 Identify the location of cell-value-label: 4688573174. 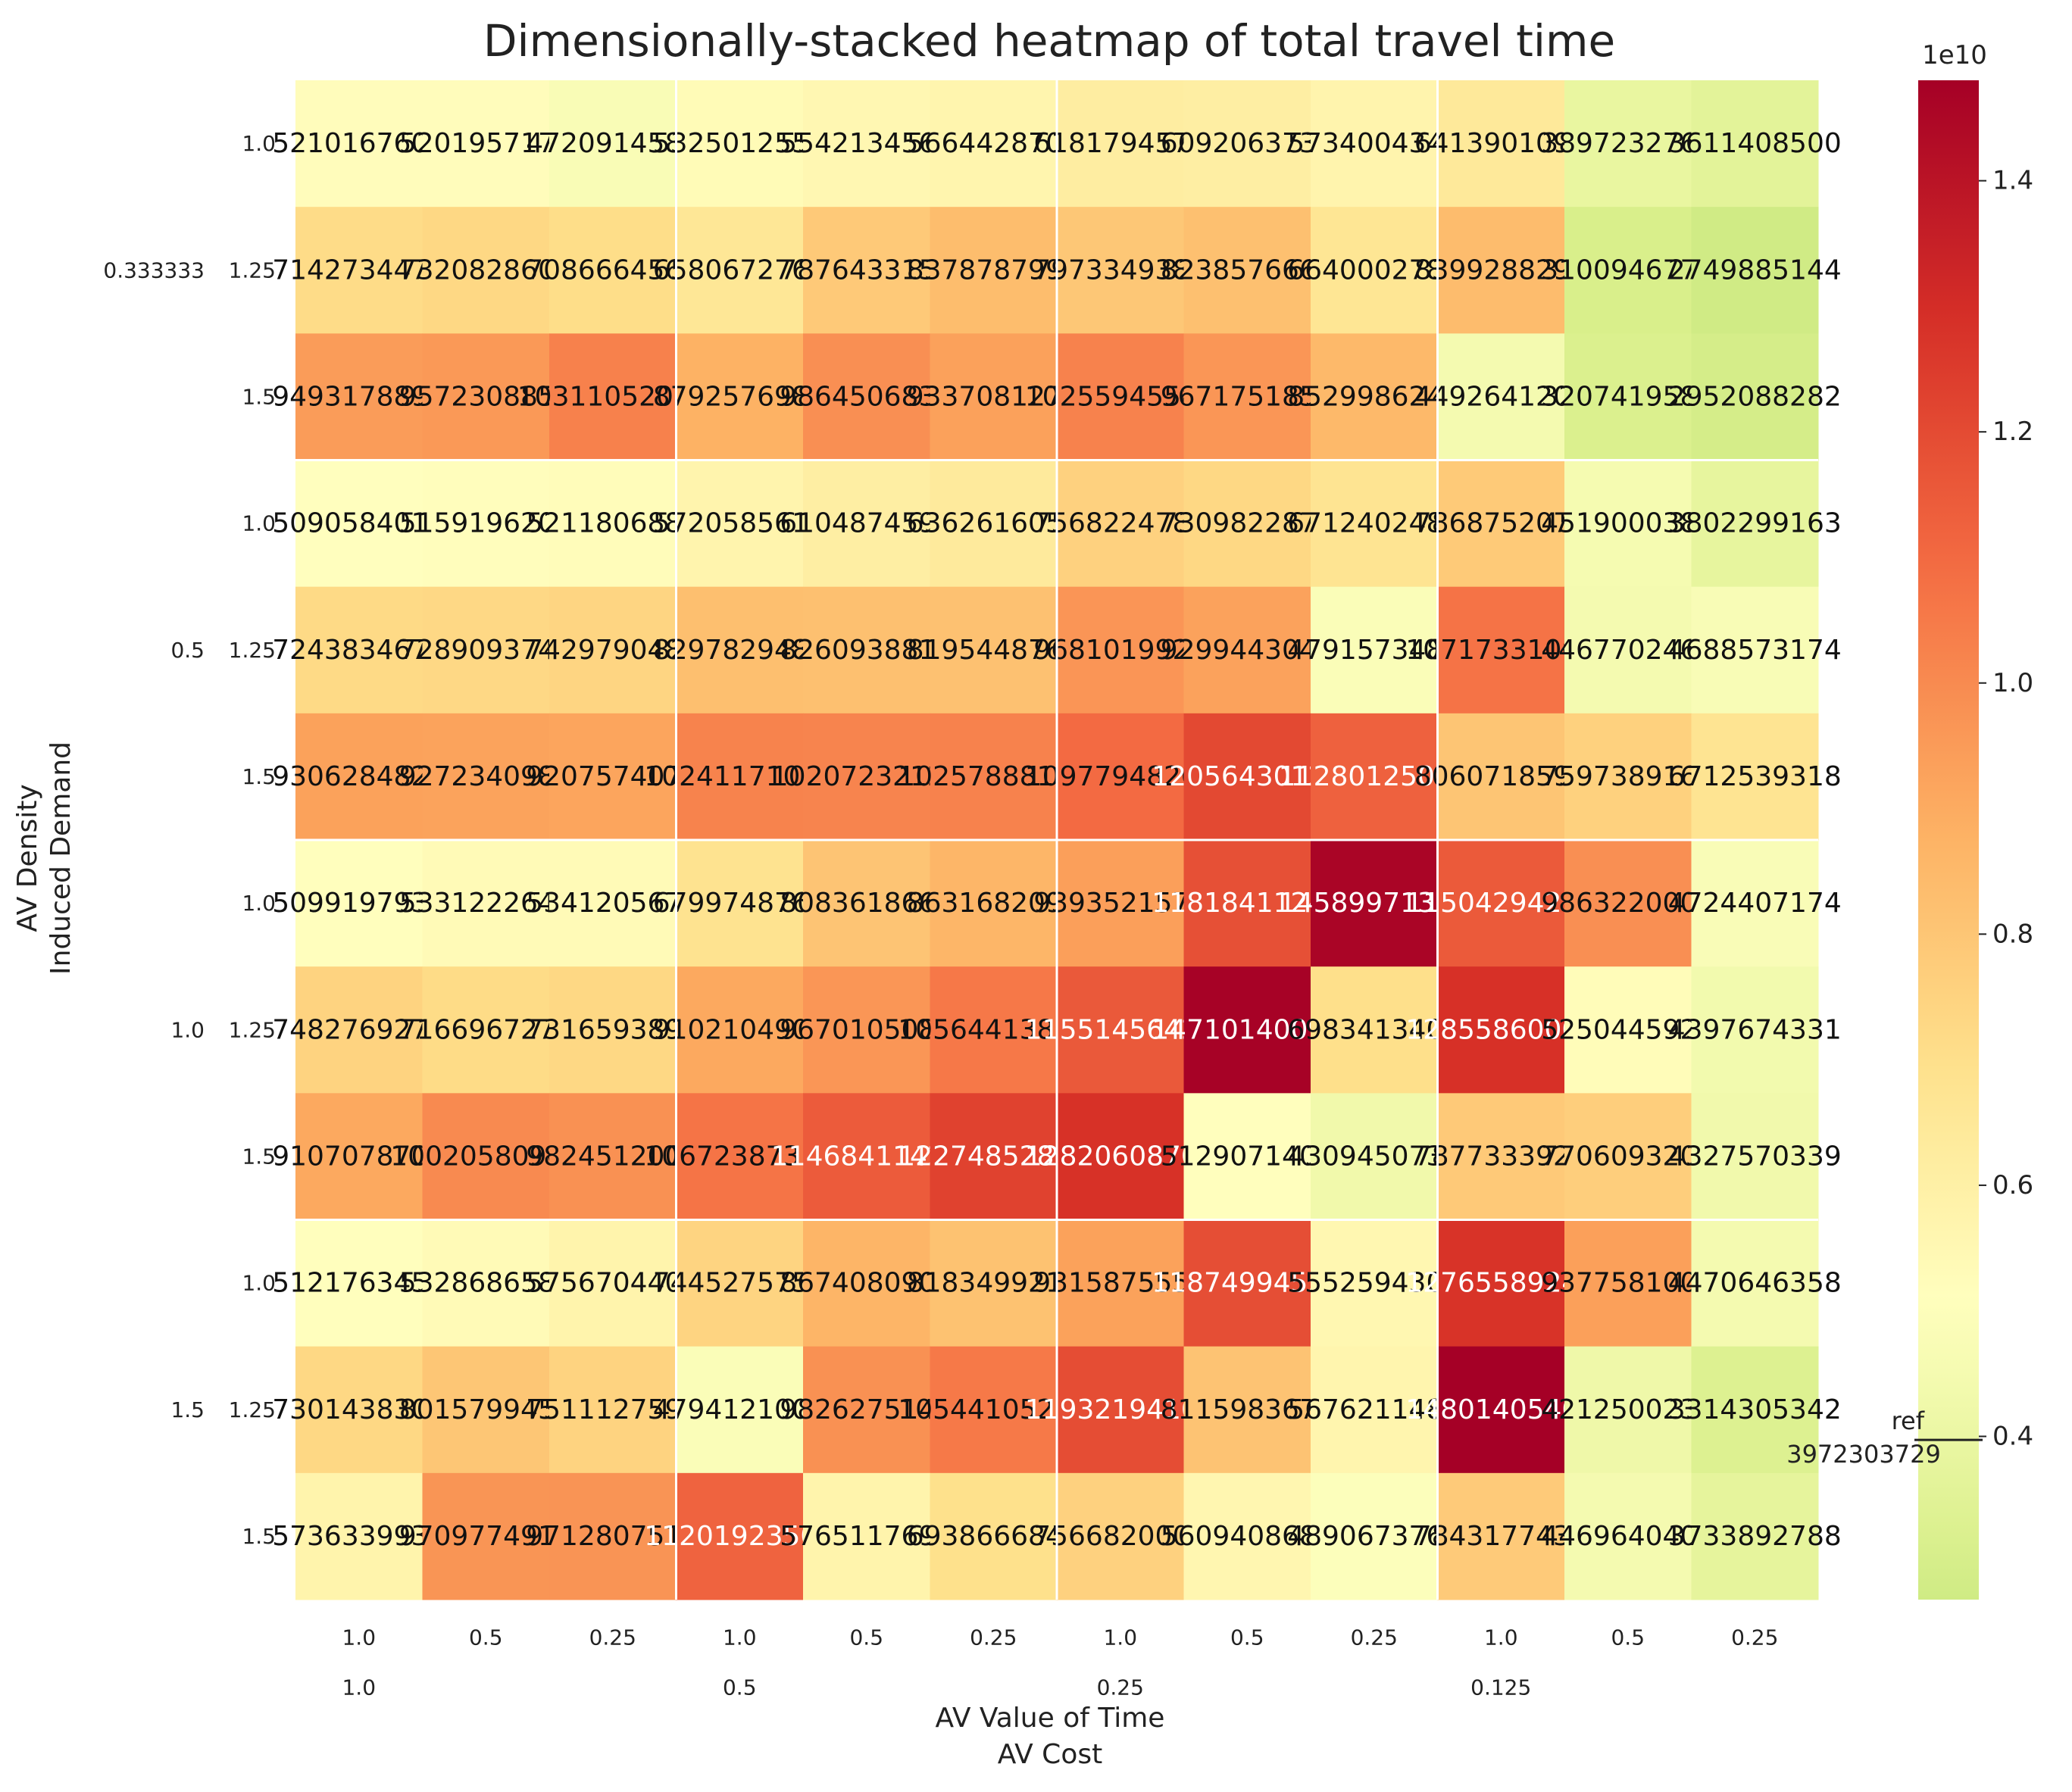
(1755, 650).